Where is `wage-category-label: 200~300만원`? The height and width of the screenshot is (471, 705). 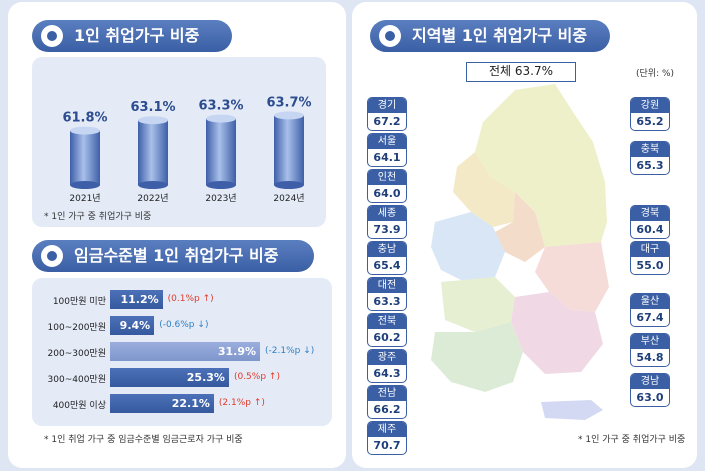
wage-category-label: 200~300만원 is located at coordinates (76, 354).